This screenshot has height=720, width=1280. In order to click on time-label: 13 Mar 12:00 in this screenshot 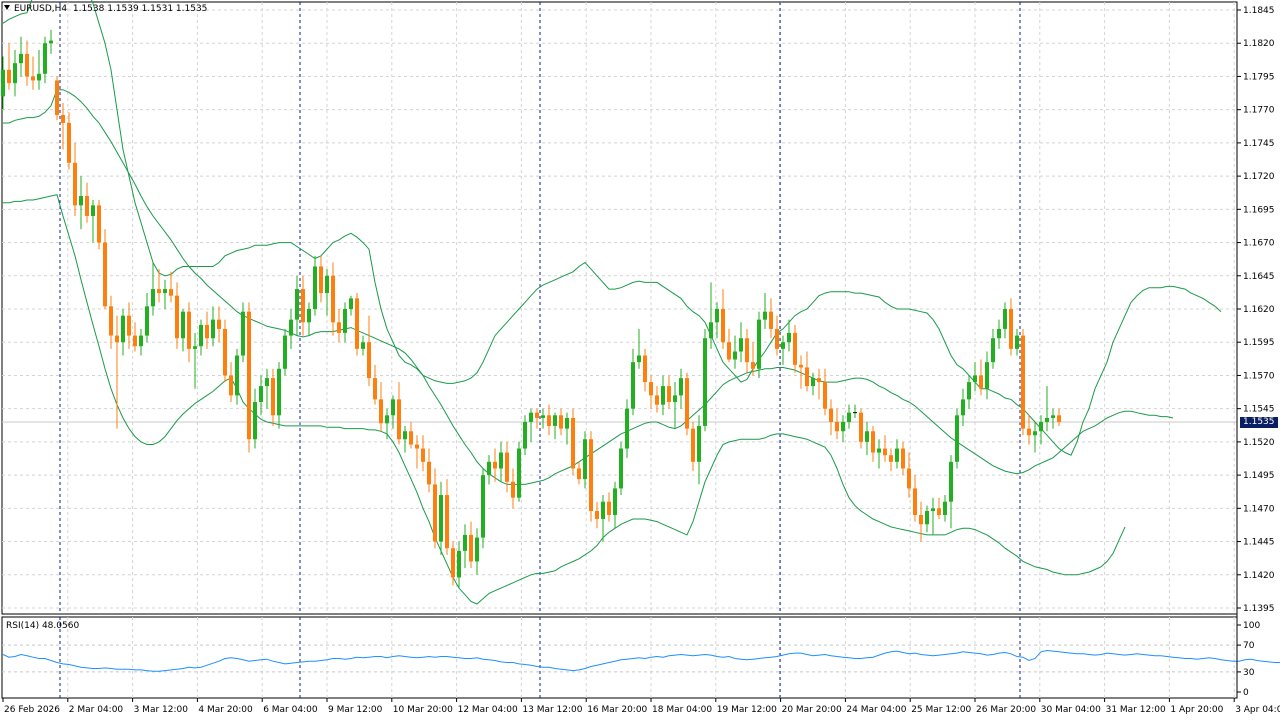, I will do `click(552, 710)`.